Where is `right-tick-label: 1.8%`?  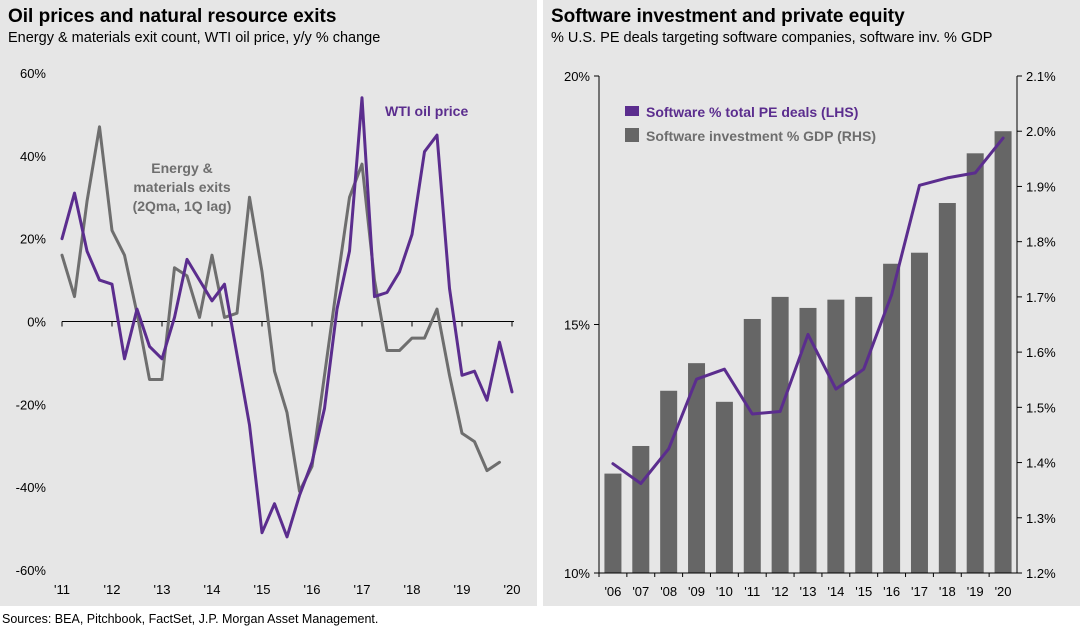 right-tick-label: 1.8% is located at coordinates (1041, 242).